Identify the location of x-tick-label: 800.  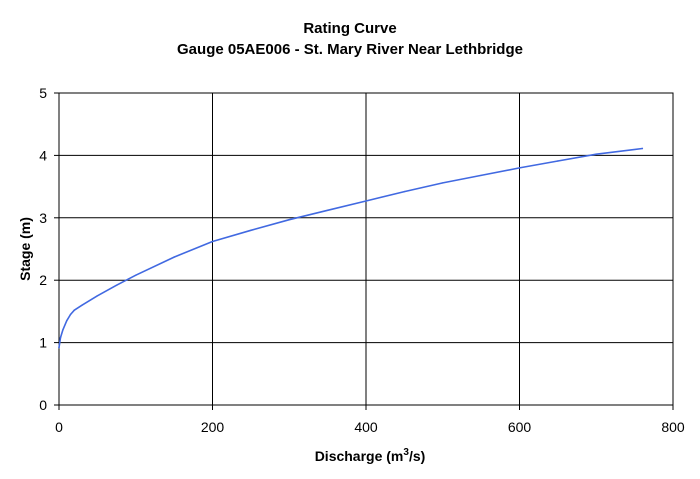
(673, 427).